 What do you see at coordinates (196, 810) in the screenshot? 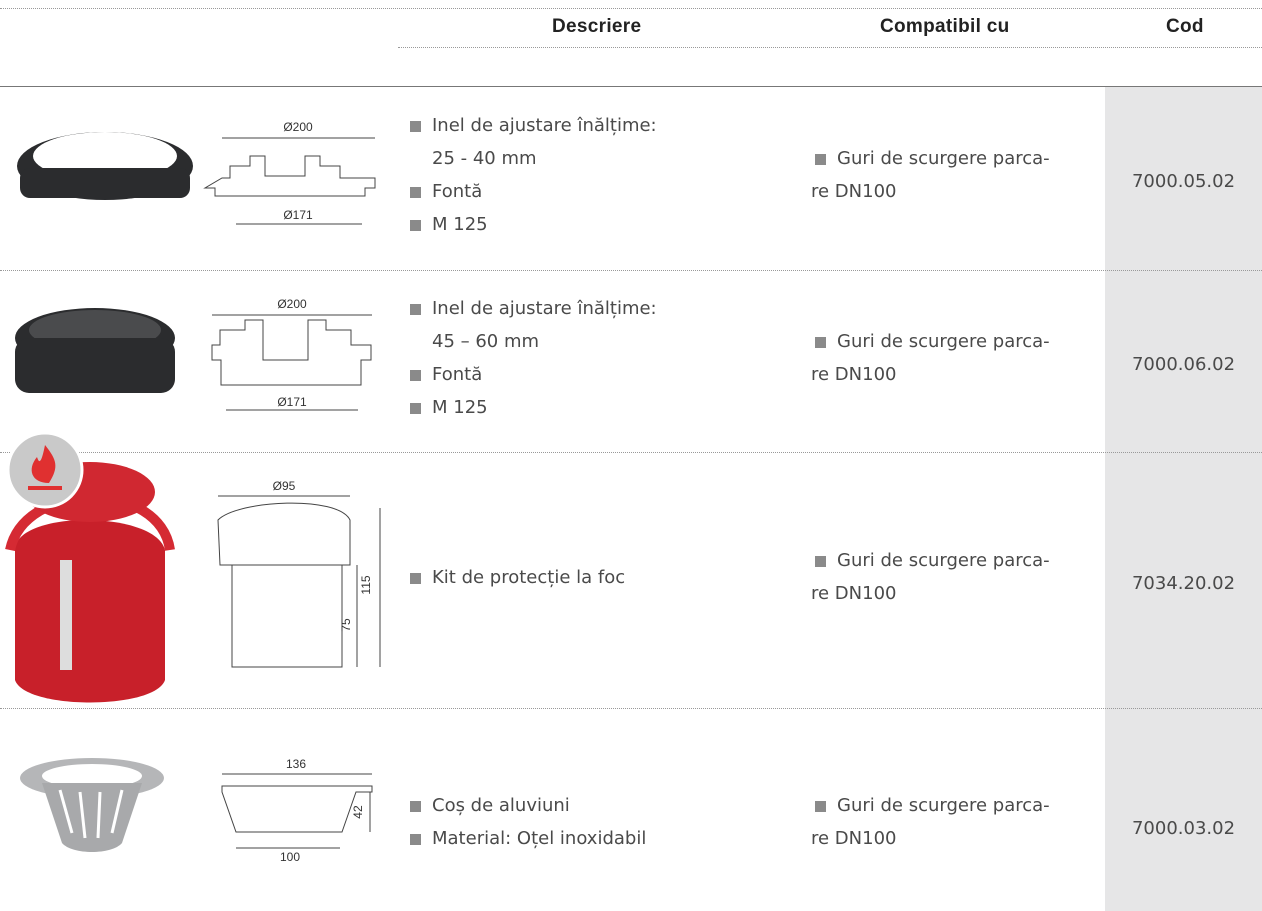
I see `row-images: 136 42 100` at bounding box center [196, 810].